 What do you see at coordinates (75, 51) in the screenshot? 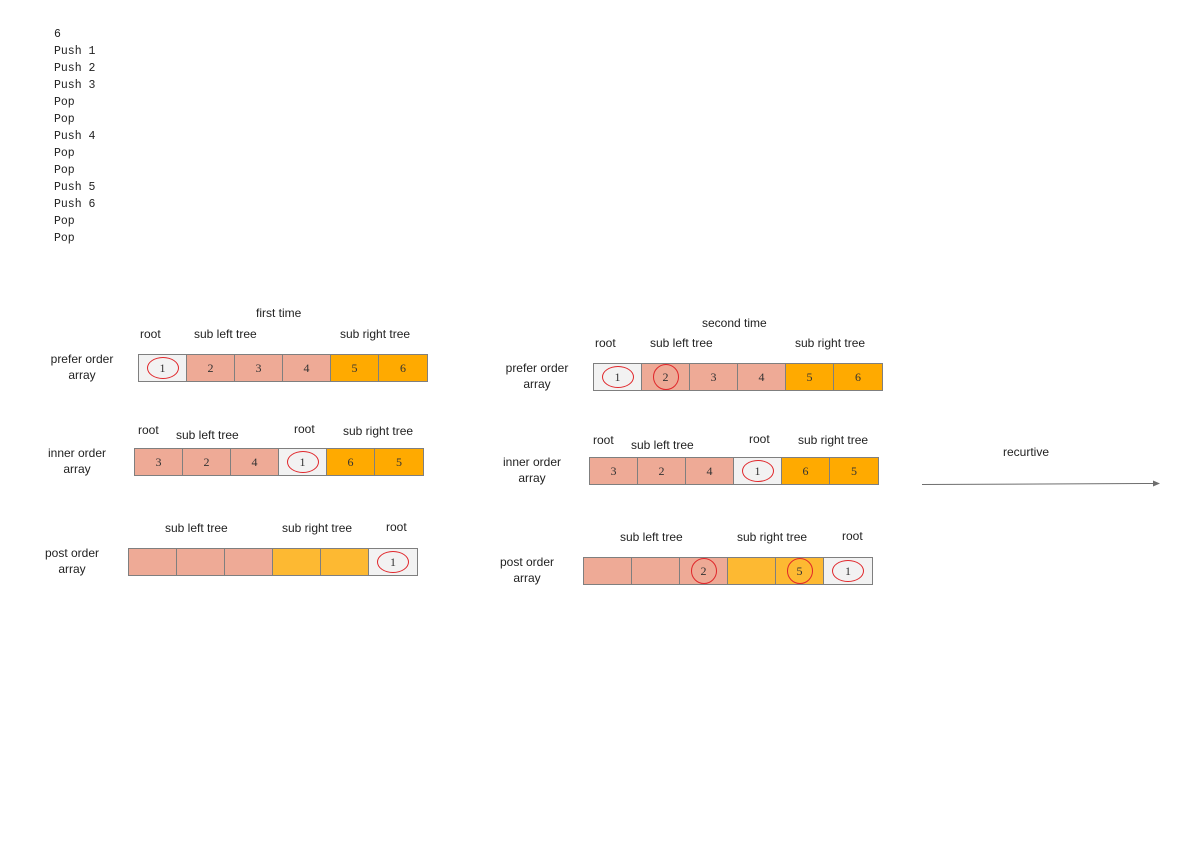
I see `input-line: Push 1` at bounding box center [75, 51].